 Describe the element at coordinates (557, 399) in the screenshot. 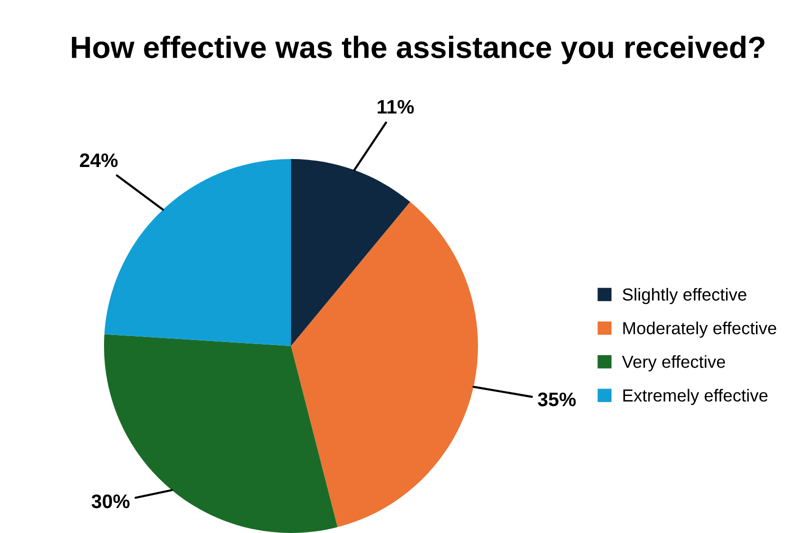

I see `data-label: 35%` at that location.